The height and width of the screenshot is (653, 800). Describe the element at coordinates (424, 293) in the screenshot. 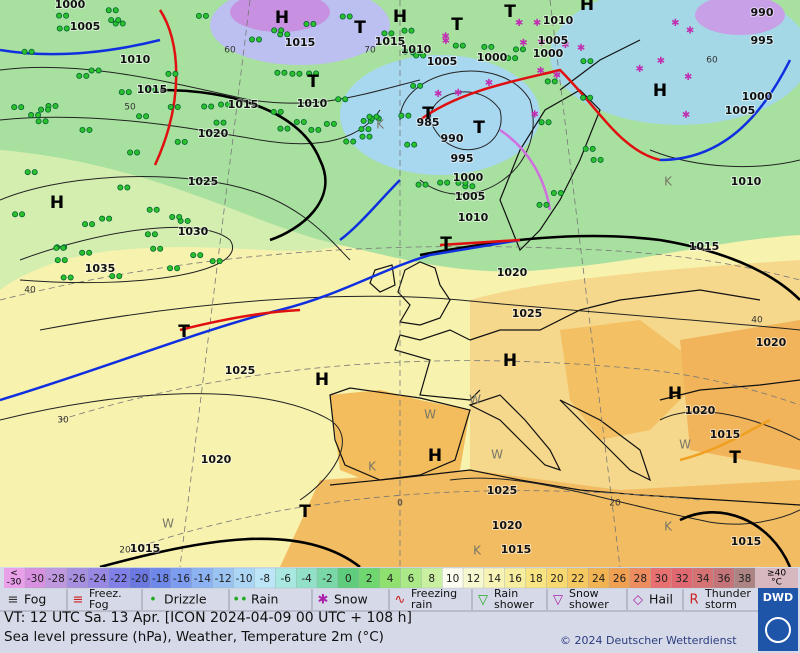

I see `coast-britain` at that location.